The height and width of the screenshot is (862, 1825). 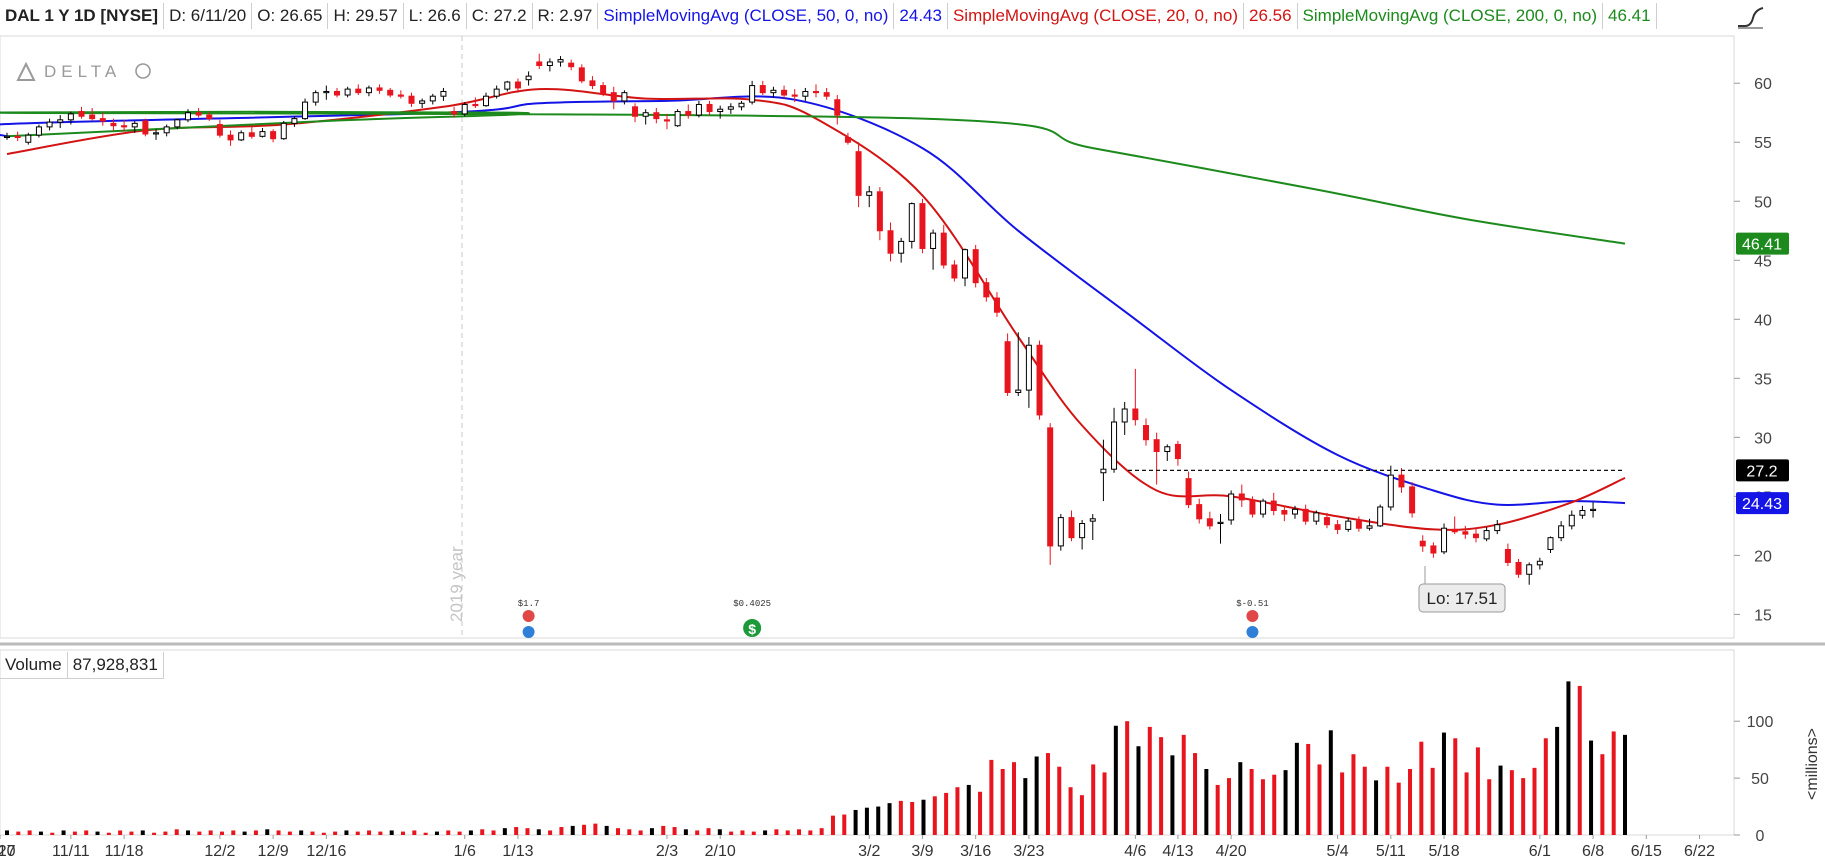 I want to click on time-axis-tick-label: 2/10, so click(x=720, y=851).